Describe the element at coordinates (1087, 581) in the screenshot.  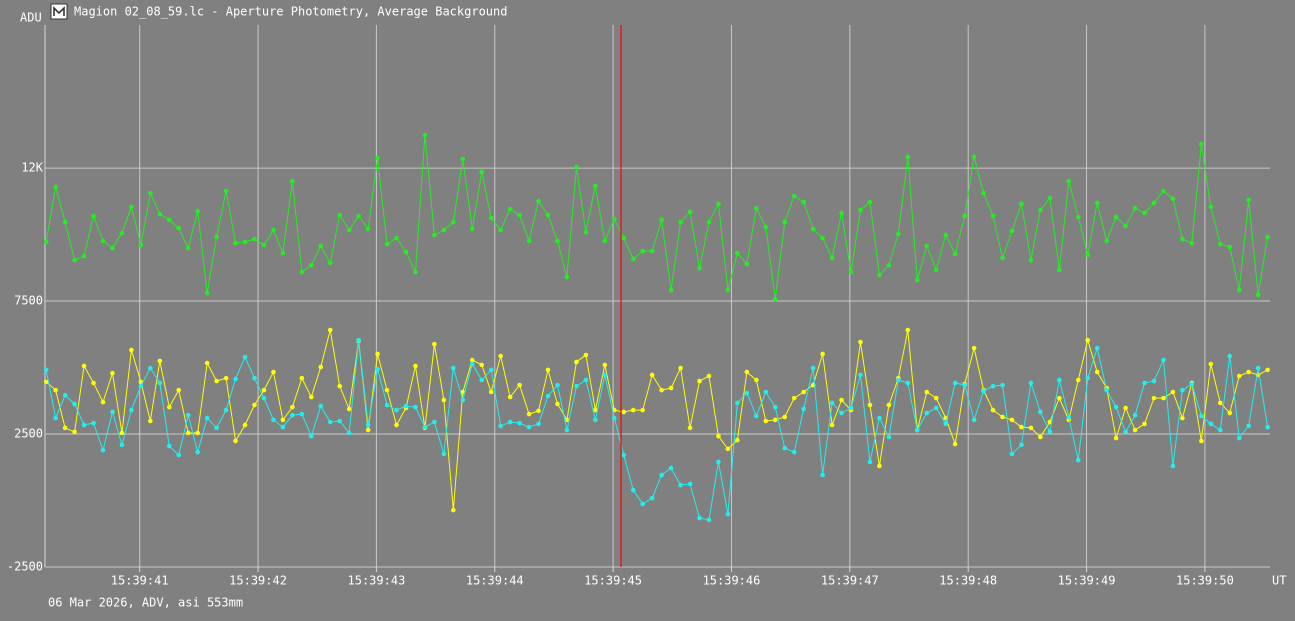
I see `x-tick-label: 15:39:49` at that location.